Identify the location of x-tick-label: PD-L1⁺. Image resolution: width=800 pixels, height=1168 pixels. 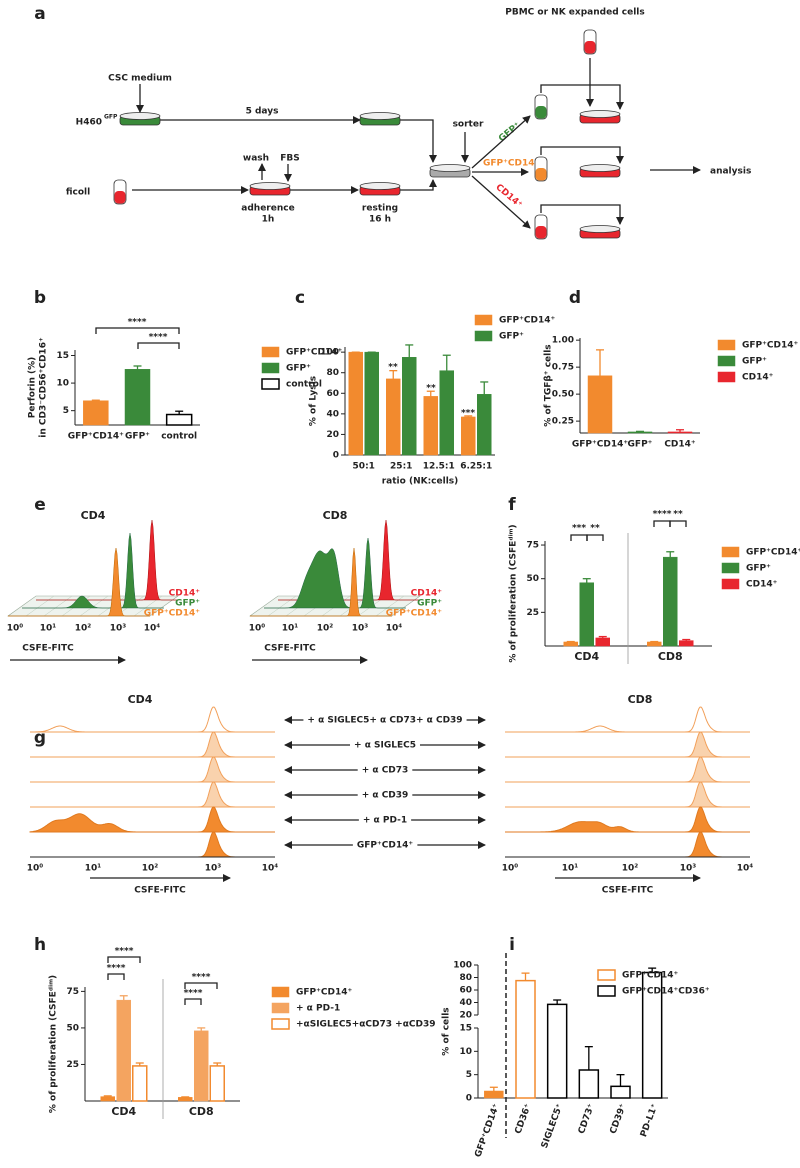
(649, 1120).